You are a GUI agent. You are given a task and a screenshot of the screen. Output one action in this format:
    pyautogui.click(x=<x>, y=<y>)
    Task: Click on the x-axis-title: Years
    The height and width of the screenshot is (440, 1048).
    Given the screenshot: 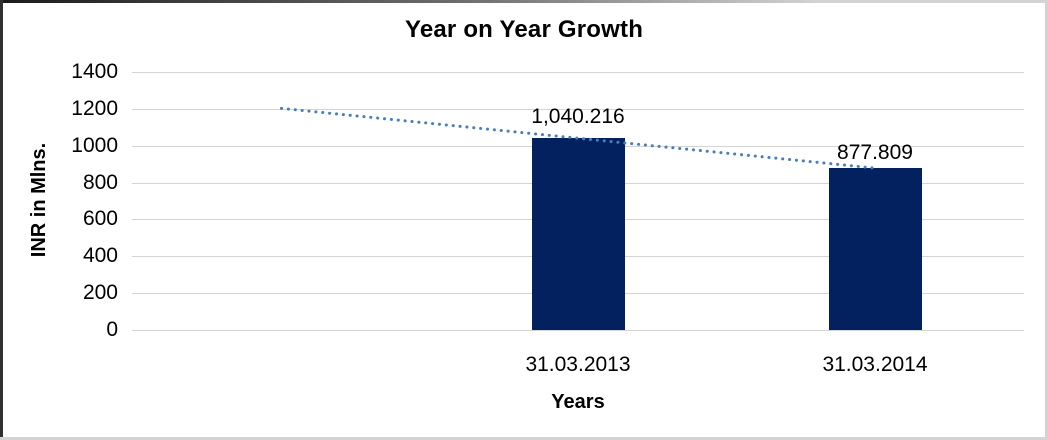 What is the action you would take?
    pyautogui.click(x=578, y=402)
    